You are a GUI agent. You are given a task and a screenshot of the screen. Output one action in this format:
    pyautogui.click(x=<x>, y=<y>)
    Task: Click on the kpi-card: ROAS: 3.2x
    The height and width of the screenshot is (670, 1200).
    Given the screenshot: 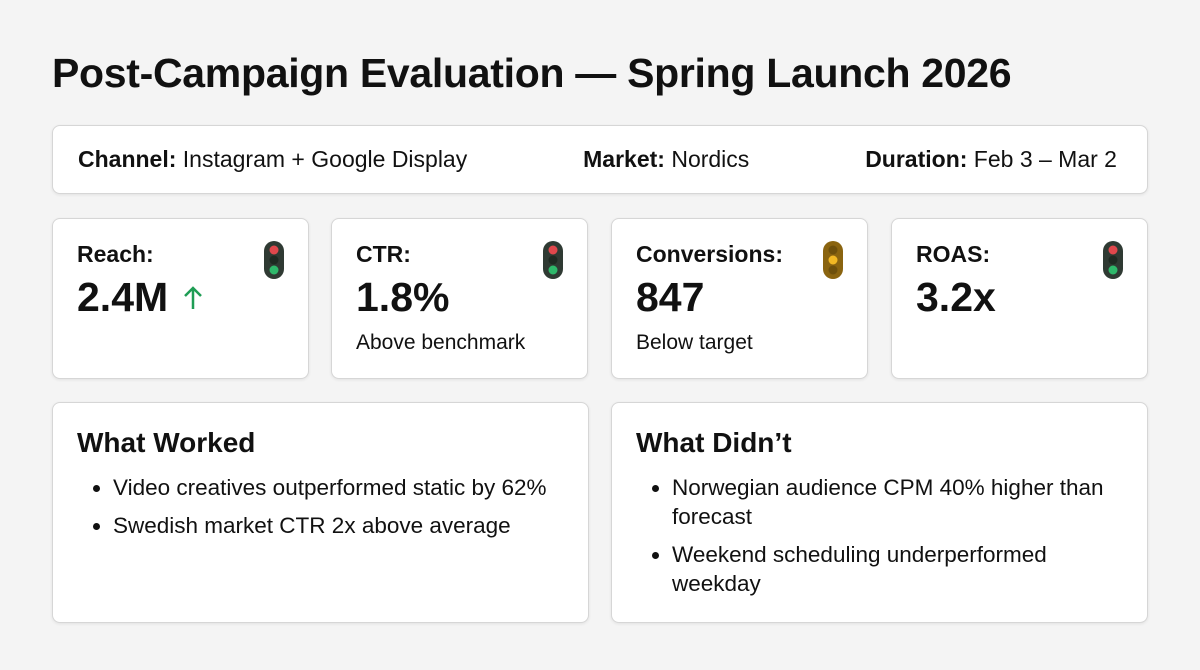 What is the action you would take?
    pyautogui.click(x=1019, y=298)
    